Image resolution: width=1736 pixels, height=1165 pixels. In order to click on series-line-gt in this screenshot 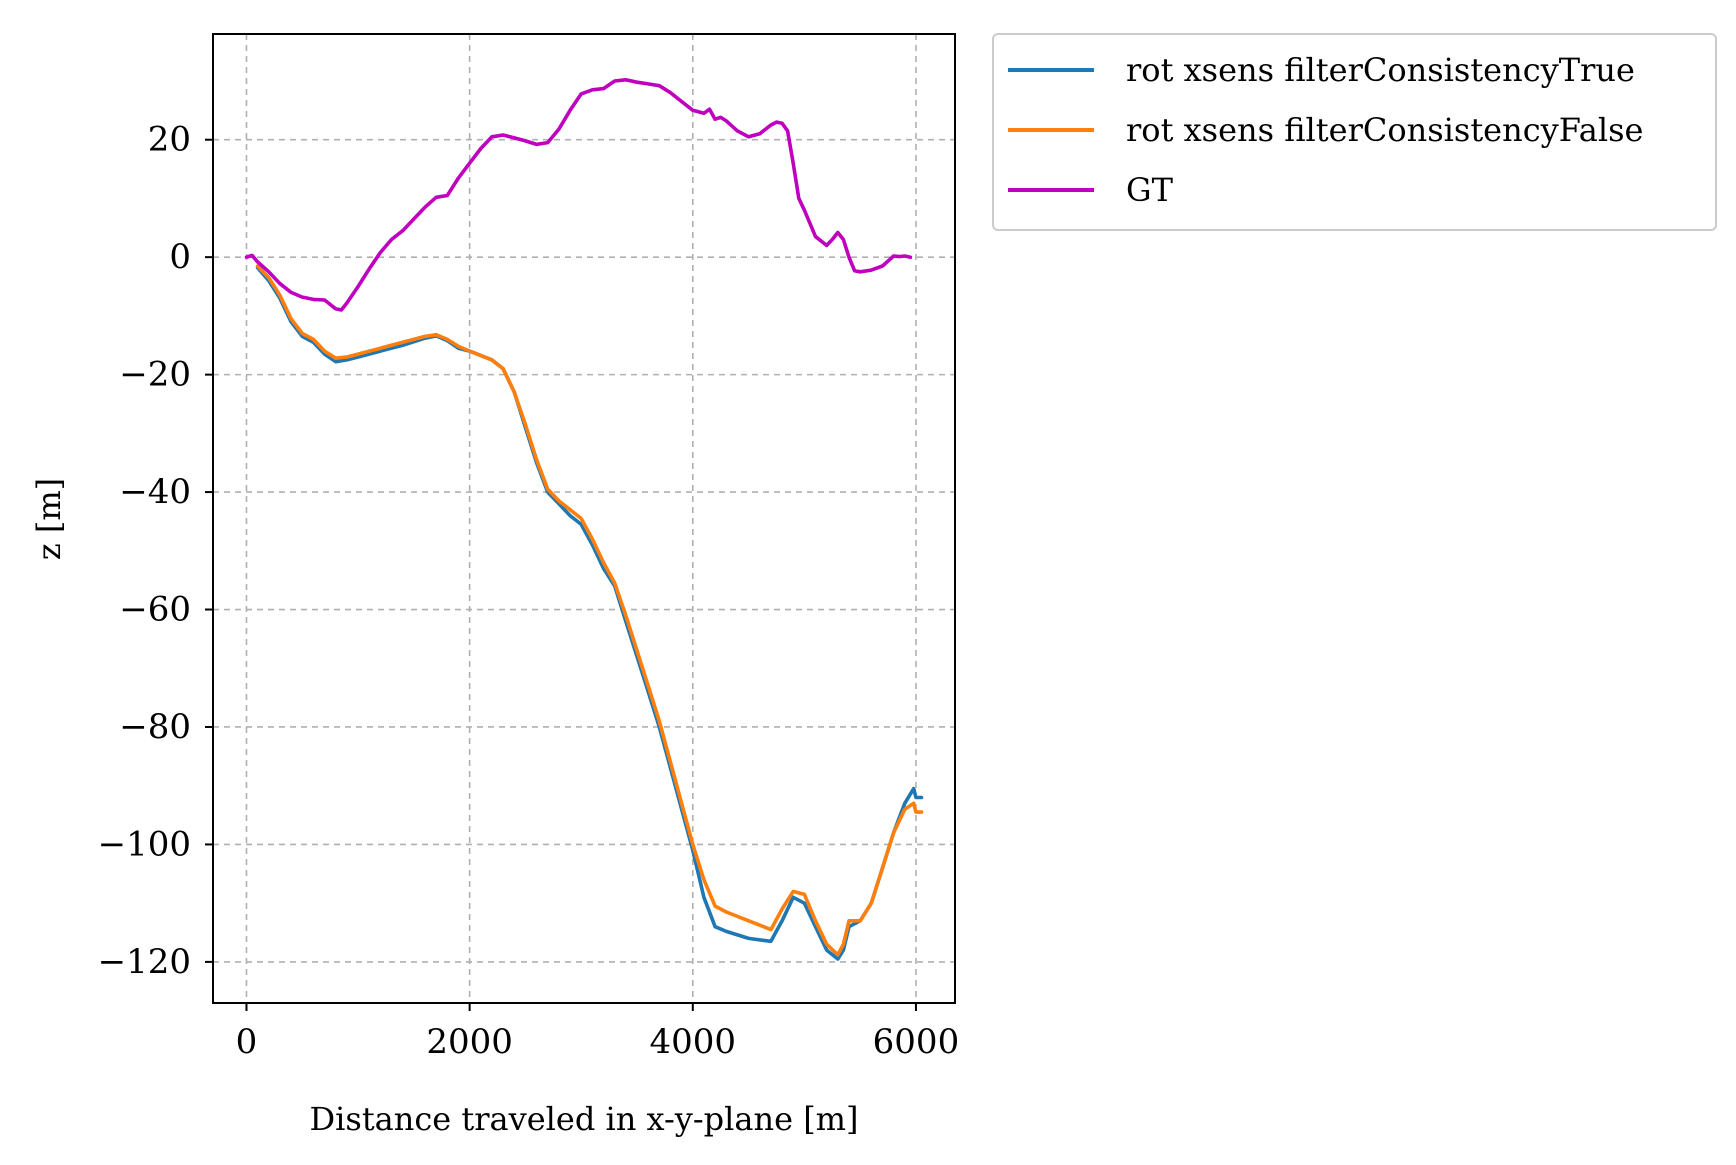, I will do `click(578, 195)`.